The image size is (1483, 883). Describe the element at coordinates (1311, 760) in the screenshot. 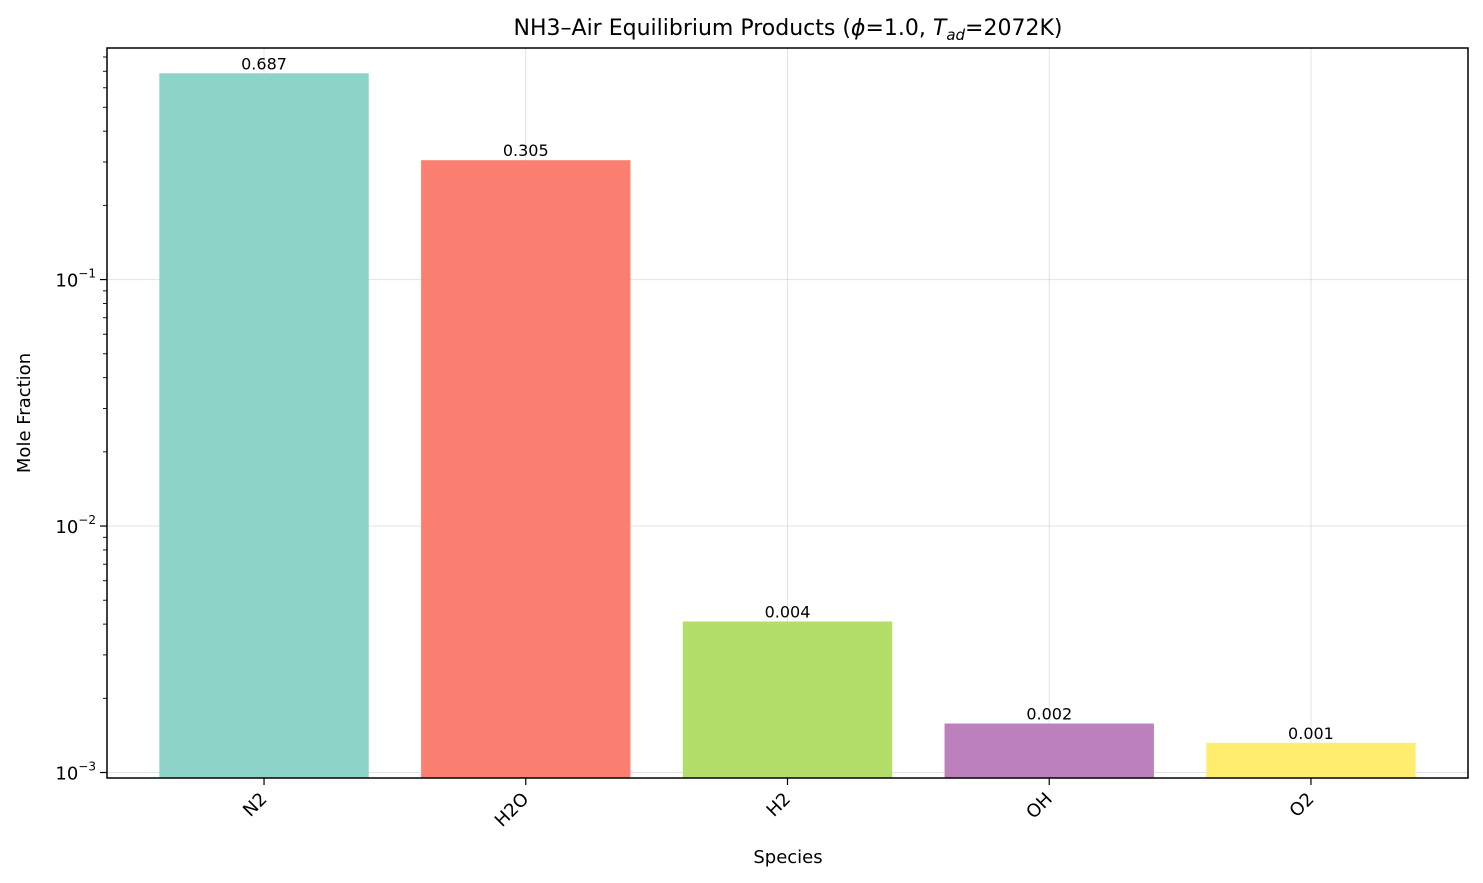

I see `bar-o2` at that location.